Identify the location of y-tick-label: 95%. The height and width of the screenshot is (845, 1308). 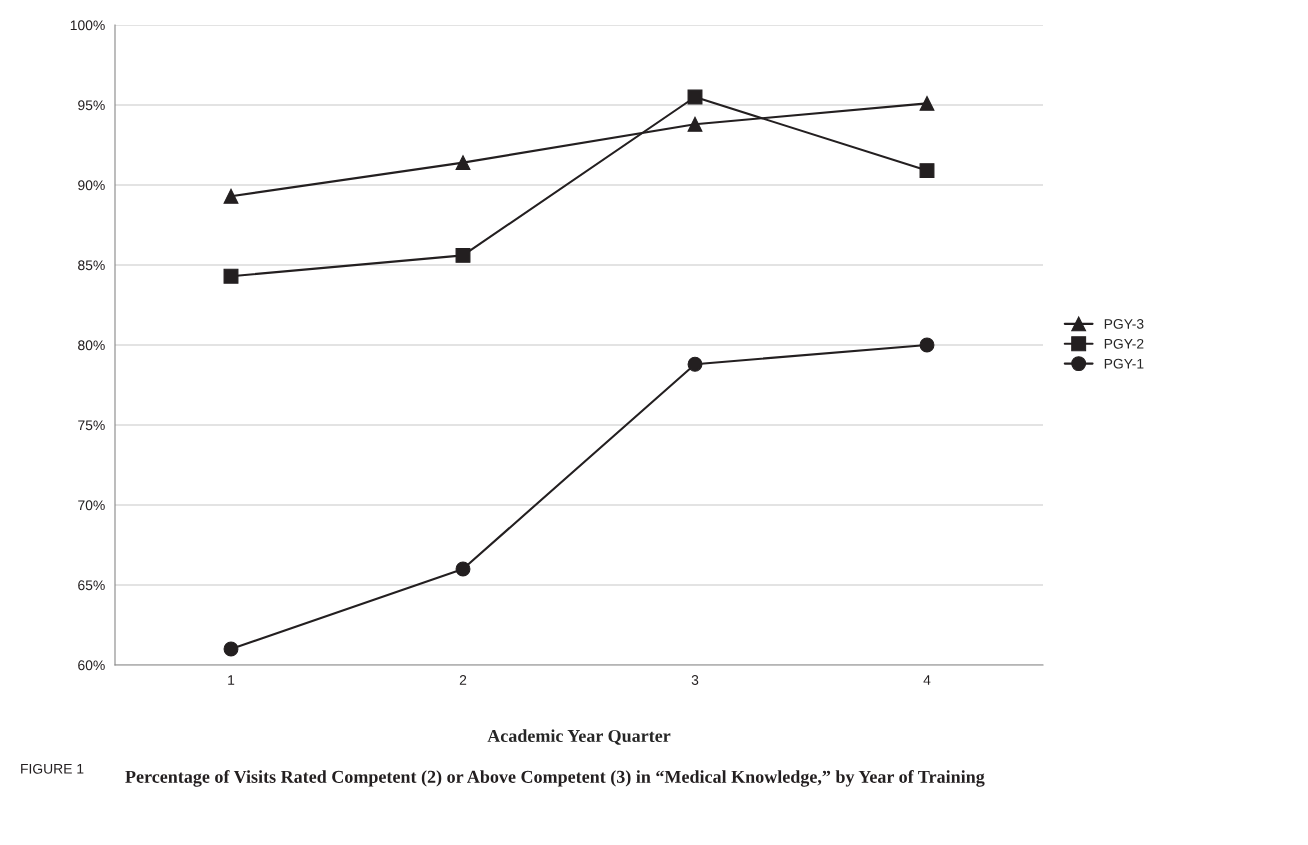
(91, 105).